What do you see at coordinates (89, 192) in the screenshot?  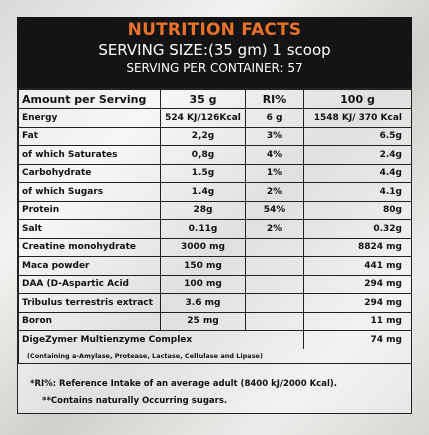 I see `nutrient-name: of which Sugars` at bounding box center [89, 192].